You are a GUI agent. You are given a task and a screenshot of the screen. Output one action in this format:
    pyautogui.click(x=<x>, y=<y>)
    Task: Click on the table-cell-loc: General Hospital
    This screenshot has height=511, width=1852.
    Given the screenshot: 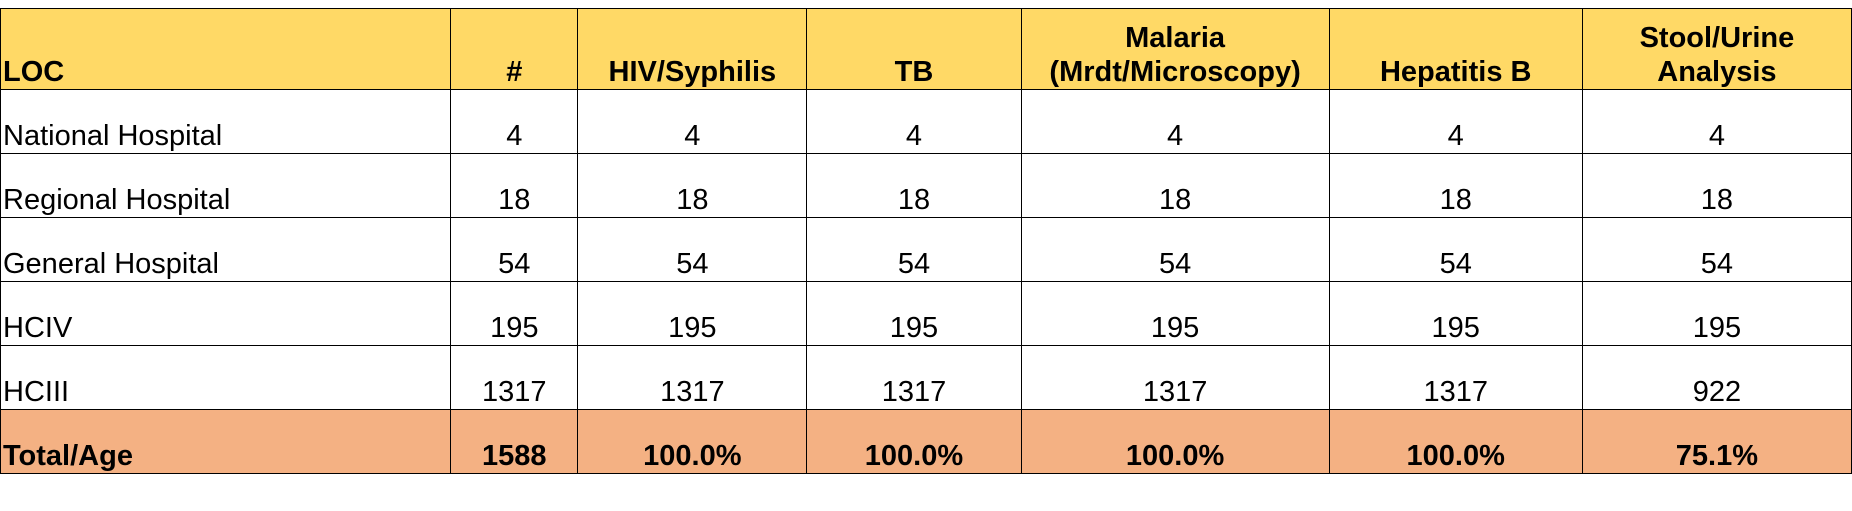 What is the action you would take?
    pyautogui.click(x=226, y=249)
    